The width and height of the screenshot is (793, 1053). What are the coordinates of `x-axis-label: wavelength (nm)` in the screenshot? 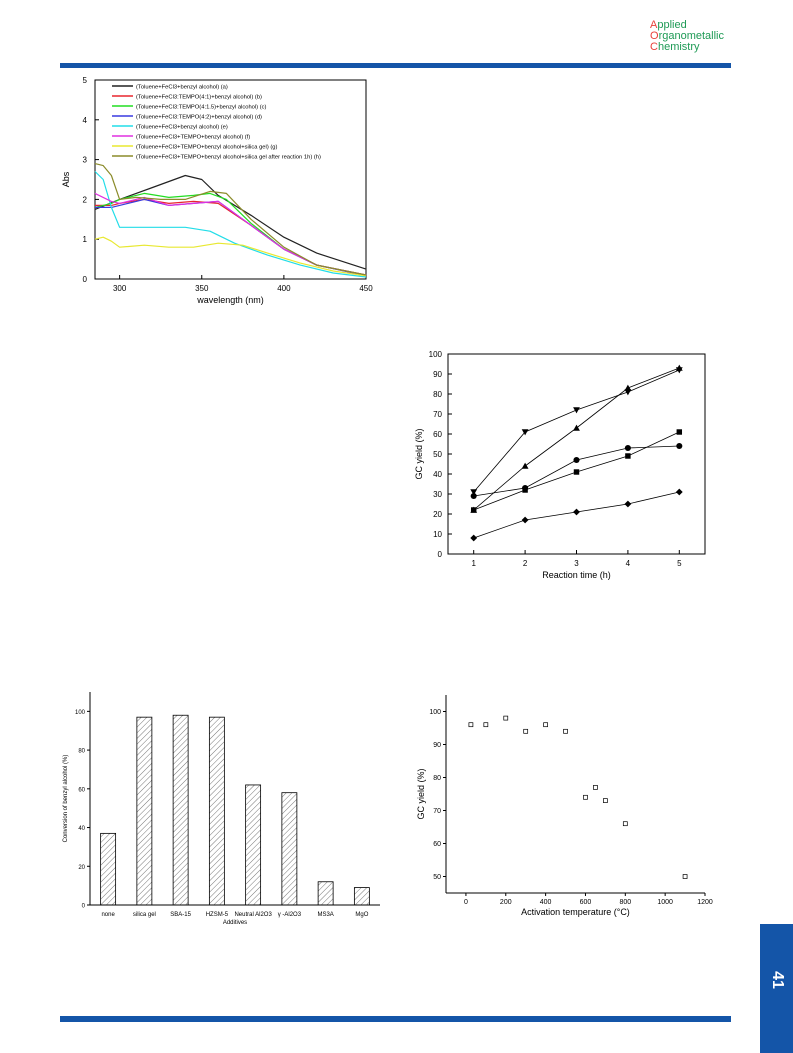 It's located at (230, 300).